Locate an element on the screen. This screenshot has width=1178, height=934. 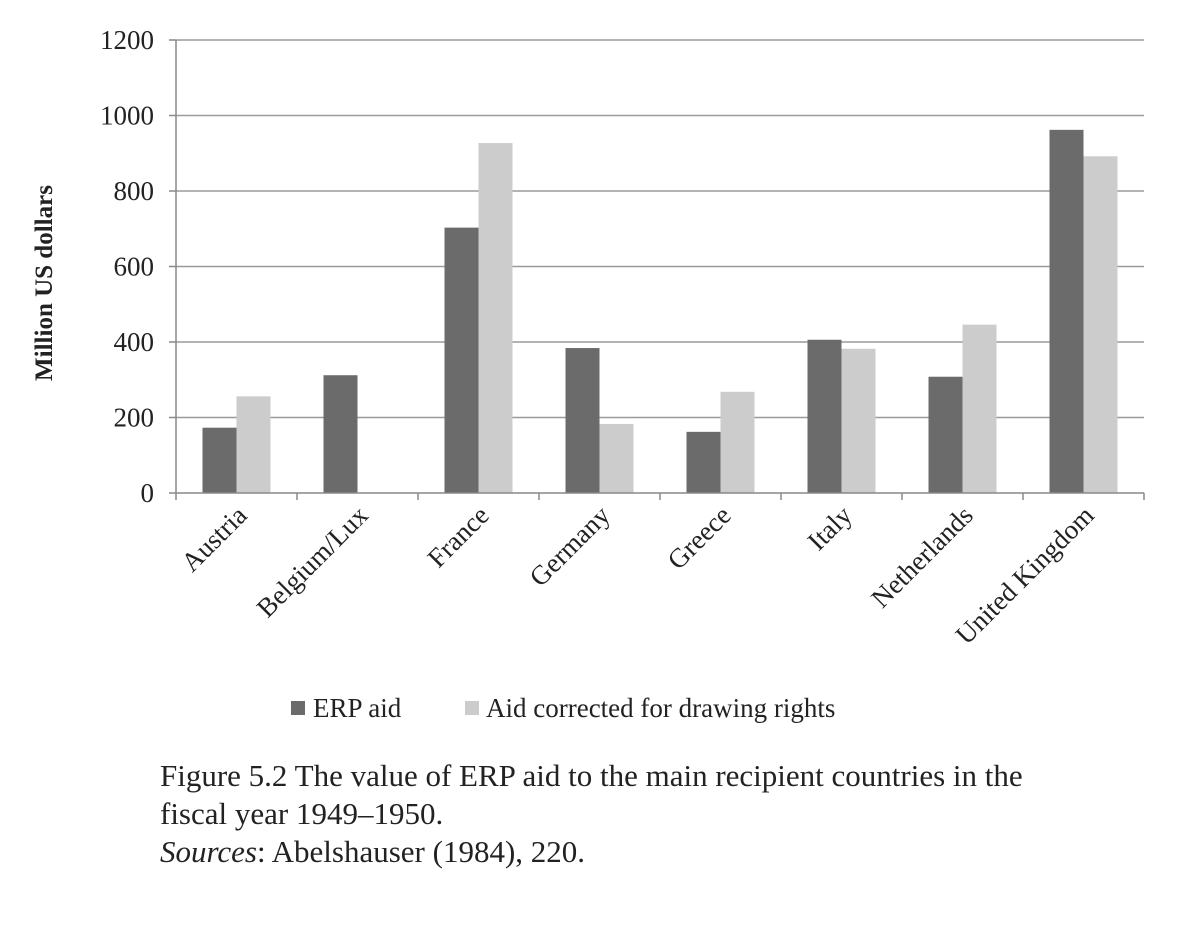
y-tick-label: 800 is located at coordinates (134, 191).